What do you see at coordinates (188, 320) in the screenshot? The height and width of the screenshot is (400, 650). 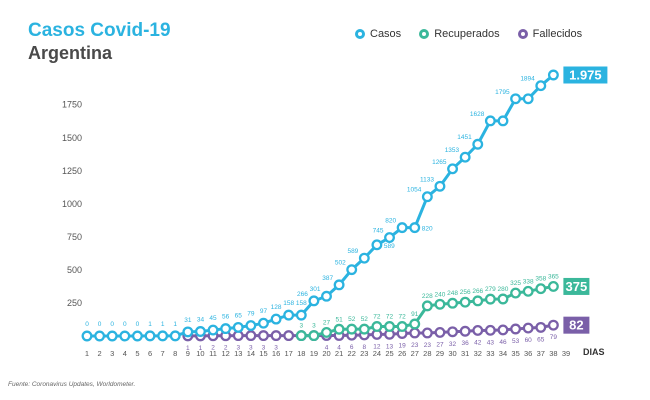 I see `data-label-casos: 31` at bounding box center [188, 320].